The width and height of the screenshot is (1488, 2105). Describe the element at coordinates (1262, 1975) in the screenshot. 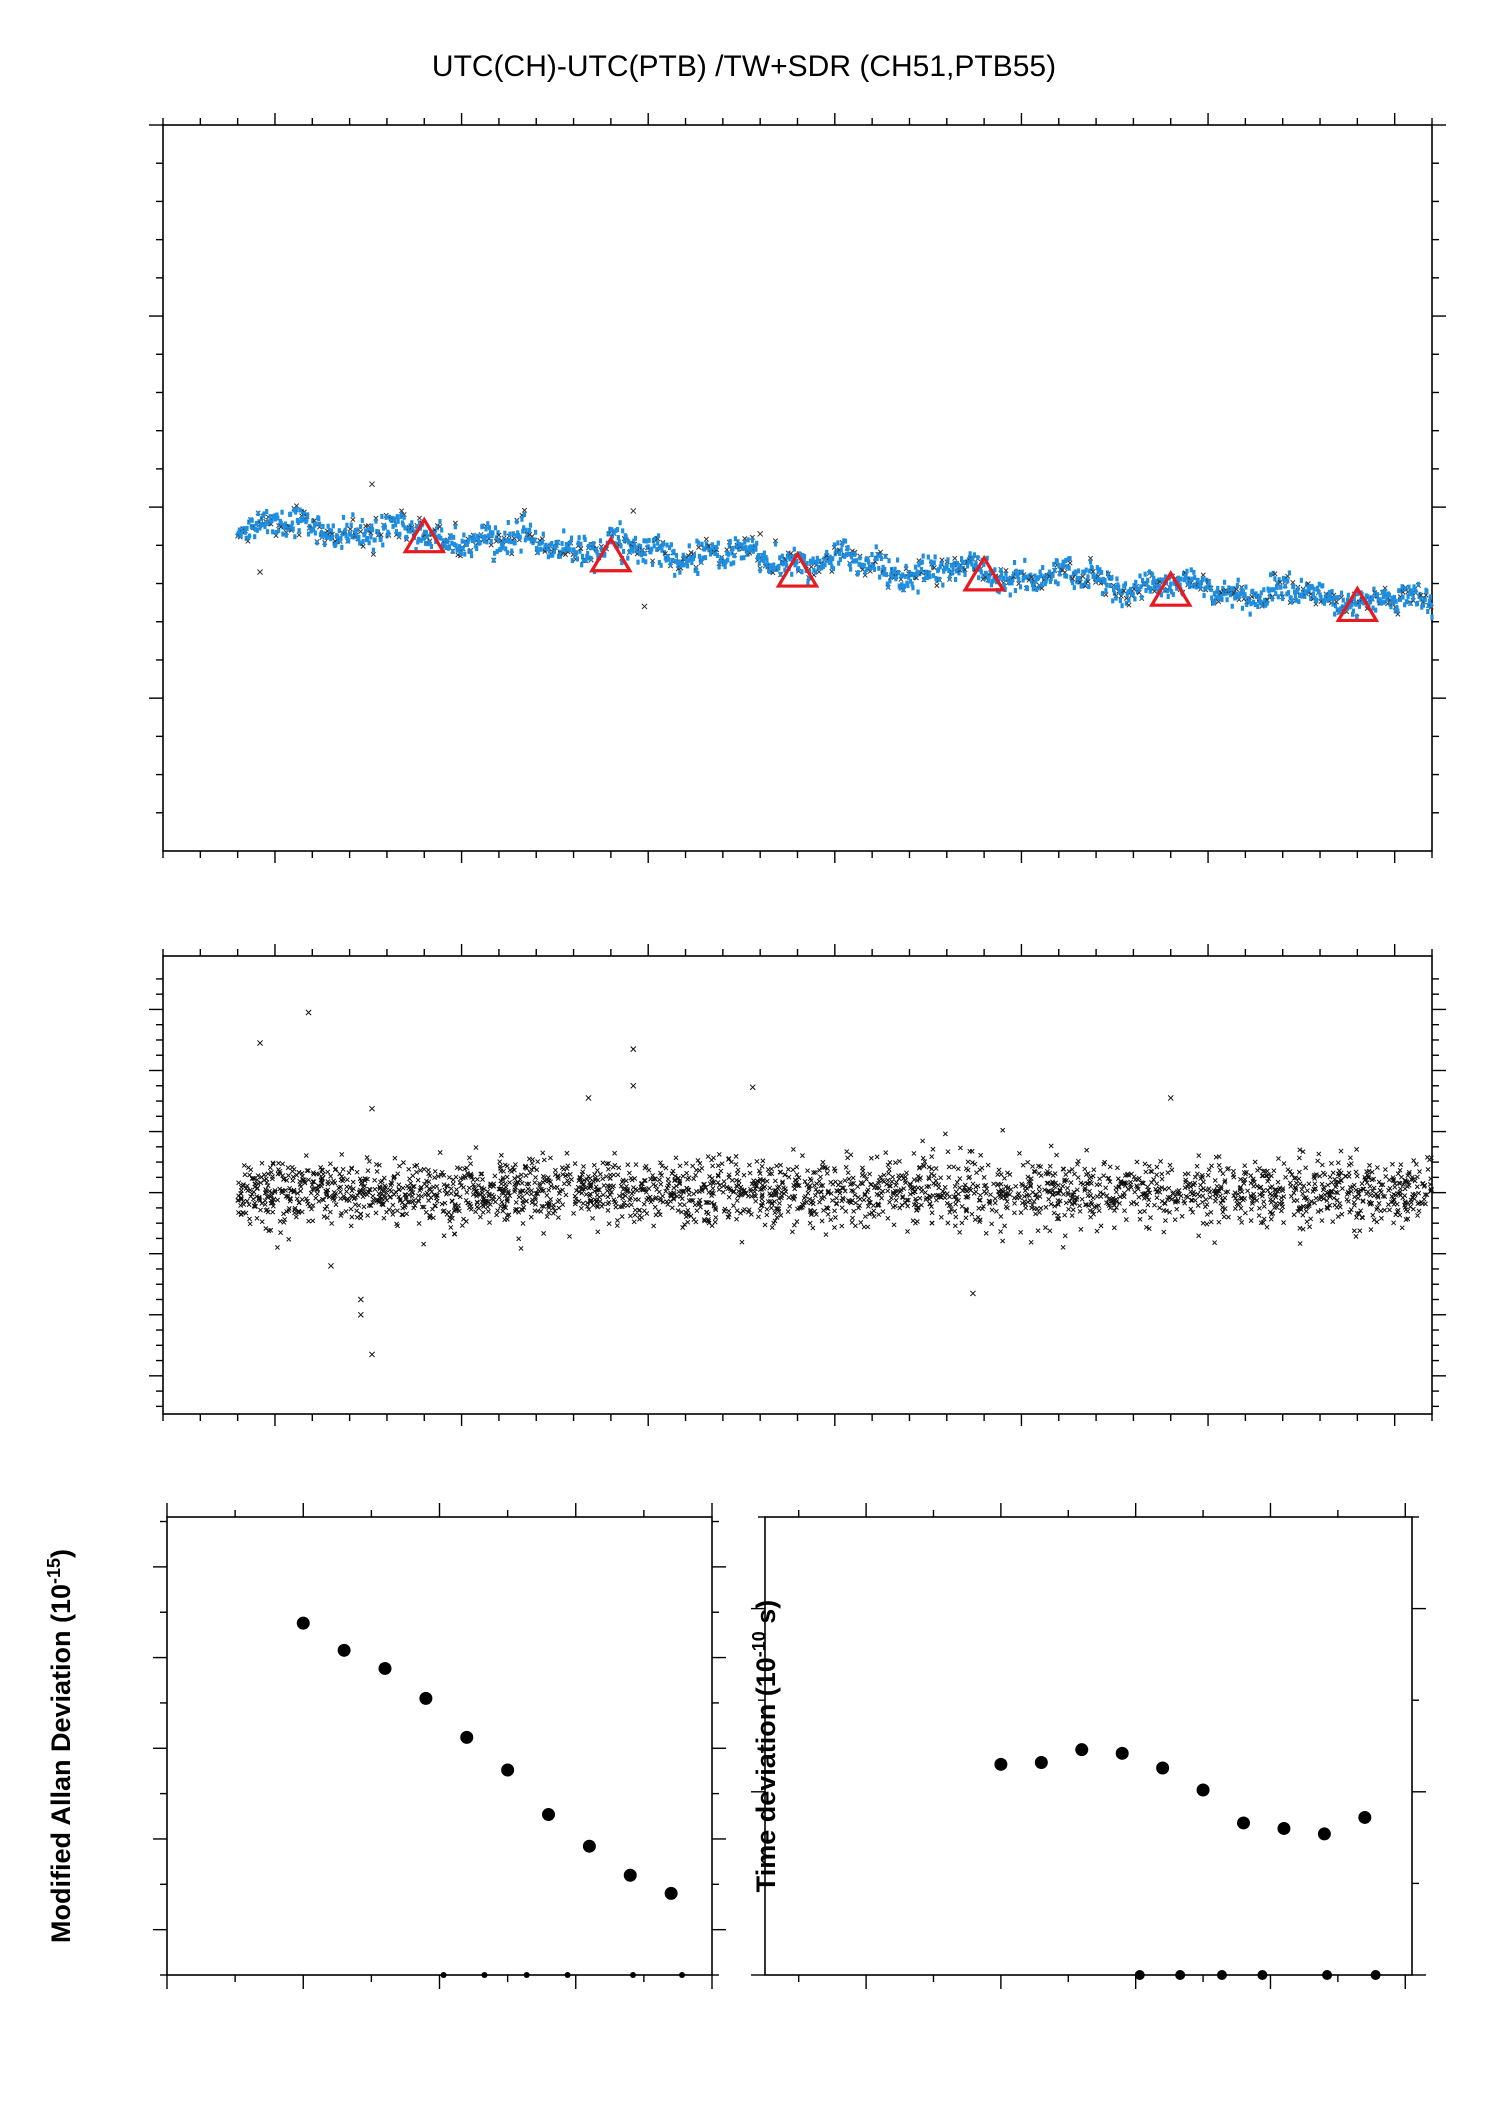

I see `period-marker` at that location.